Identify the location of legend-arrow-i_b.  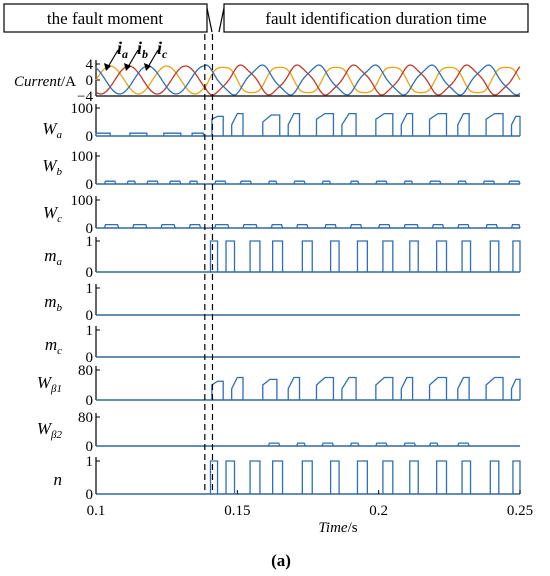
(133, 58).